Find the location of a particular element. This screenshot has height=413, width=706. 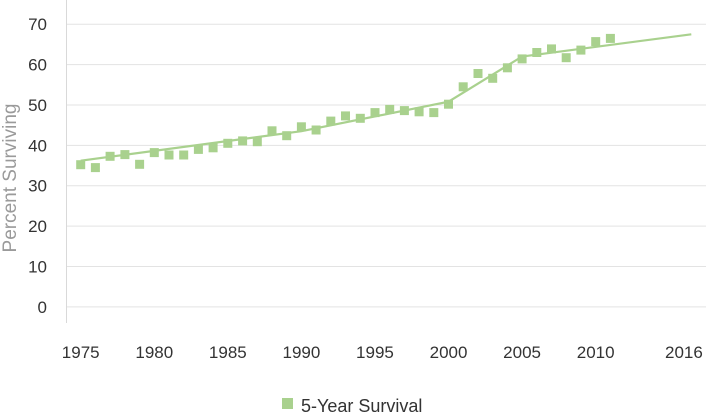

data-point-1994 is located at coordinates (360, 118).